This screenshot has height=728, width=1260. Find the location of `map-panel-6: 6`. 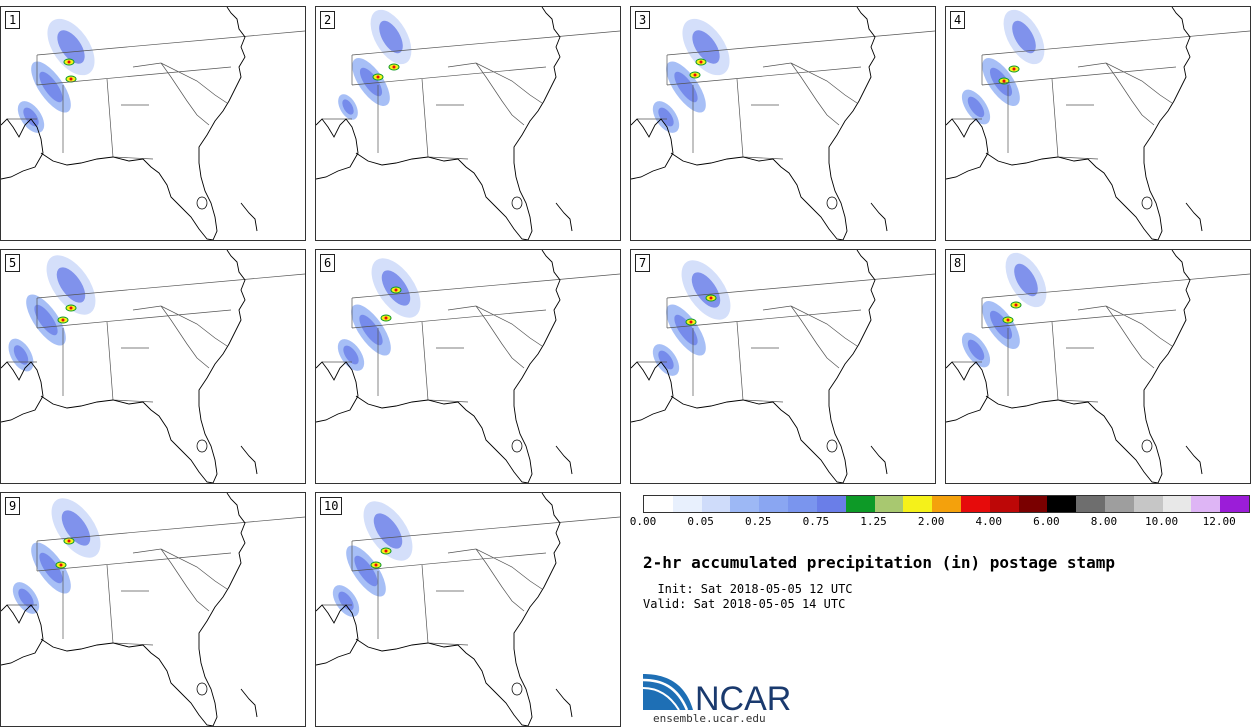

map-panel-6: 6 is located at coordinates (468, 366).